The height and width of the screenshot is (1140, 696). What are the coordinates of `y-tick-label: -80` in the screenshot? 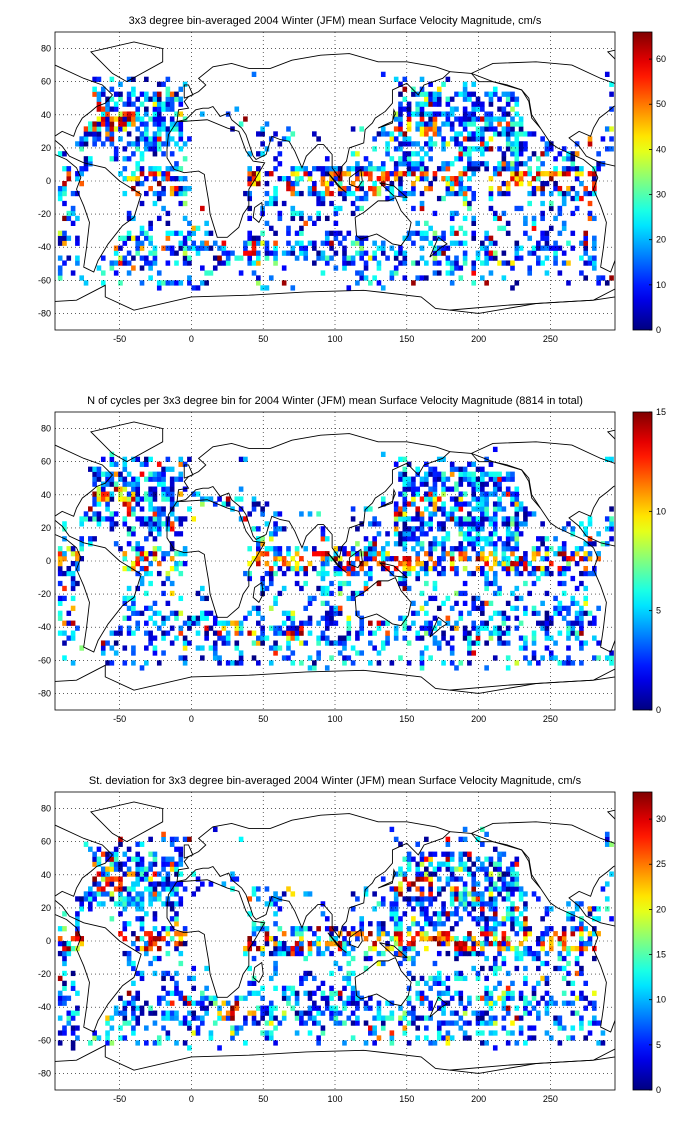 It's located at (44, 693).